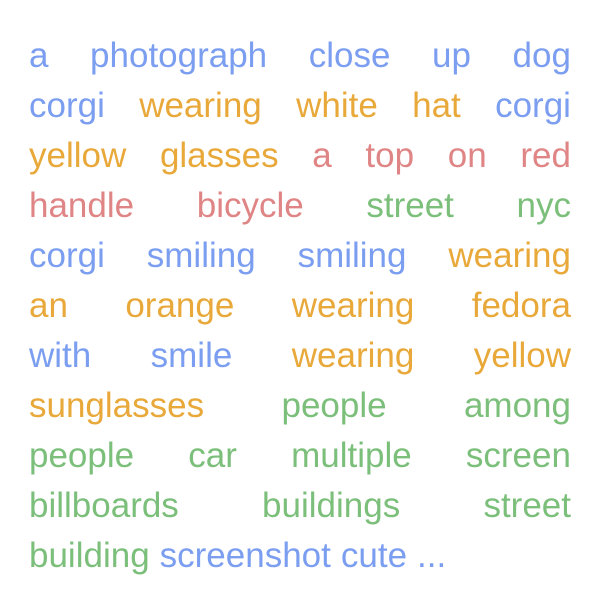 Image resolution: width=600 pixels, height=600 pixels. Describe the element at coordinates (245, 555) in the screenshot. I see `caption-word: screenshot` at that location.